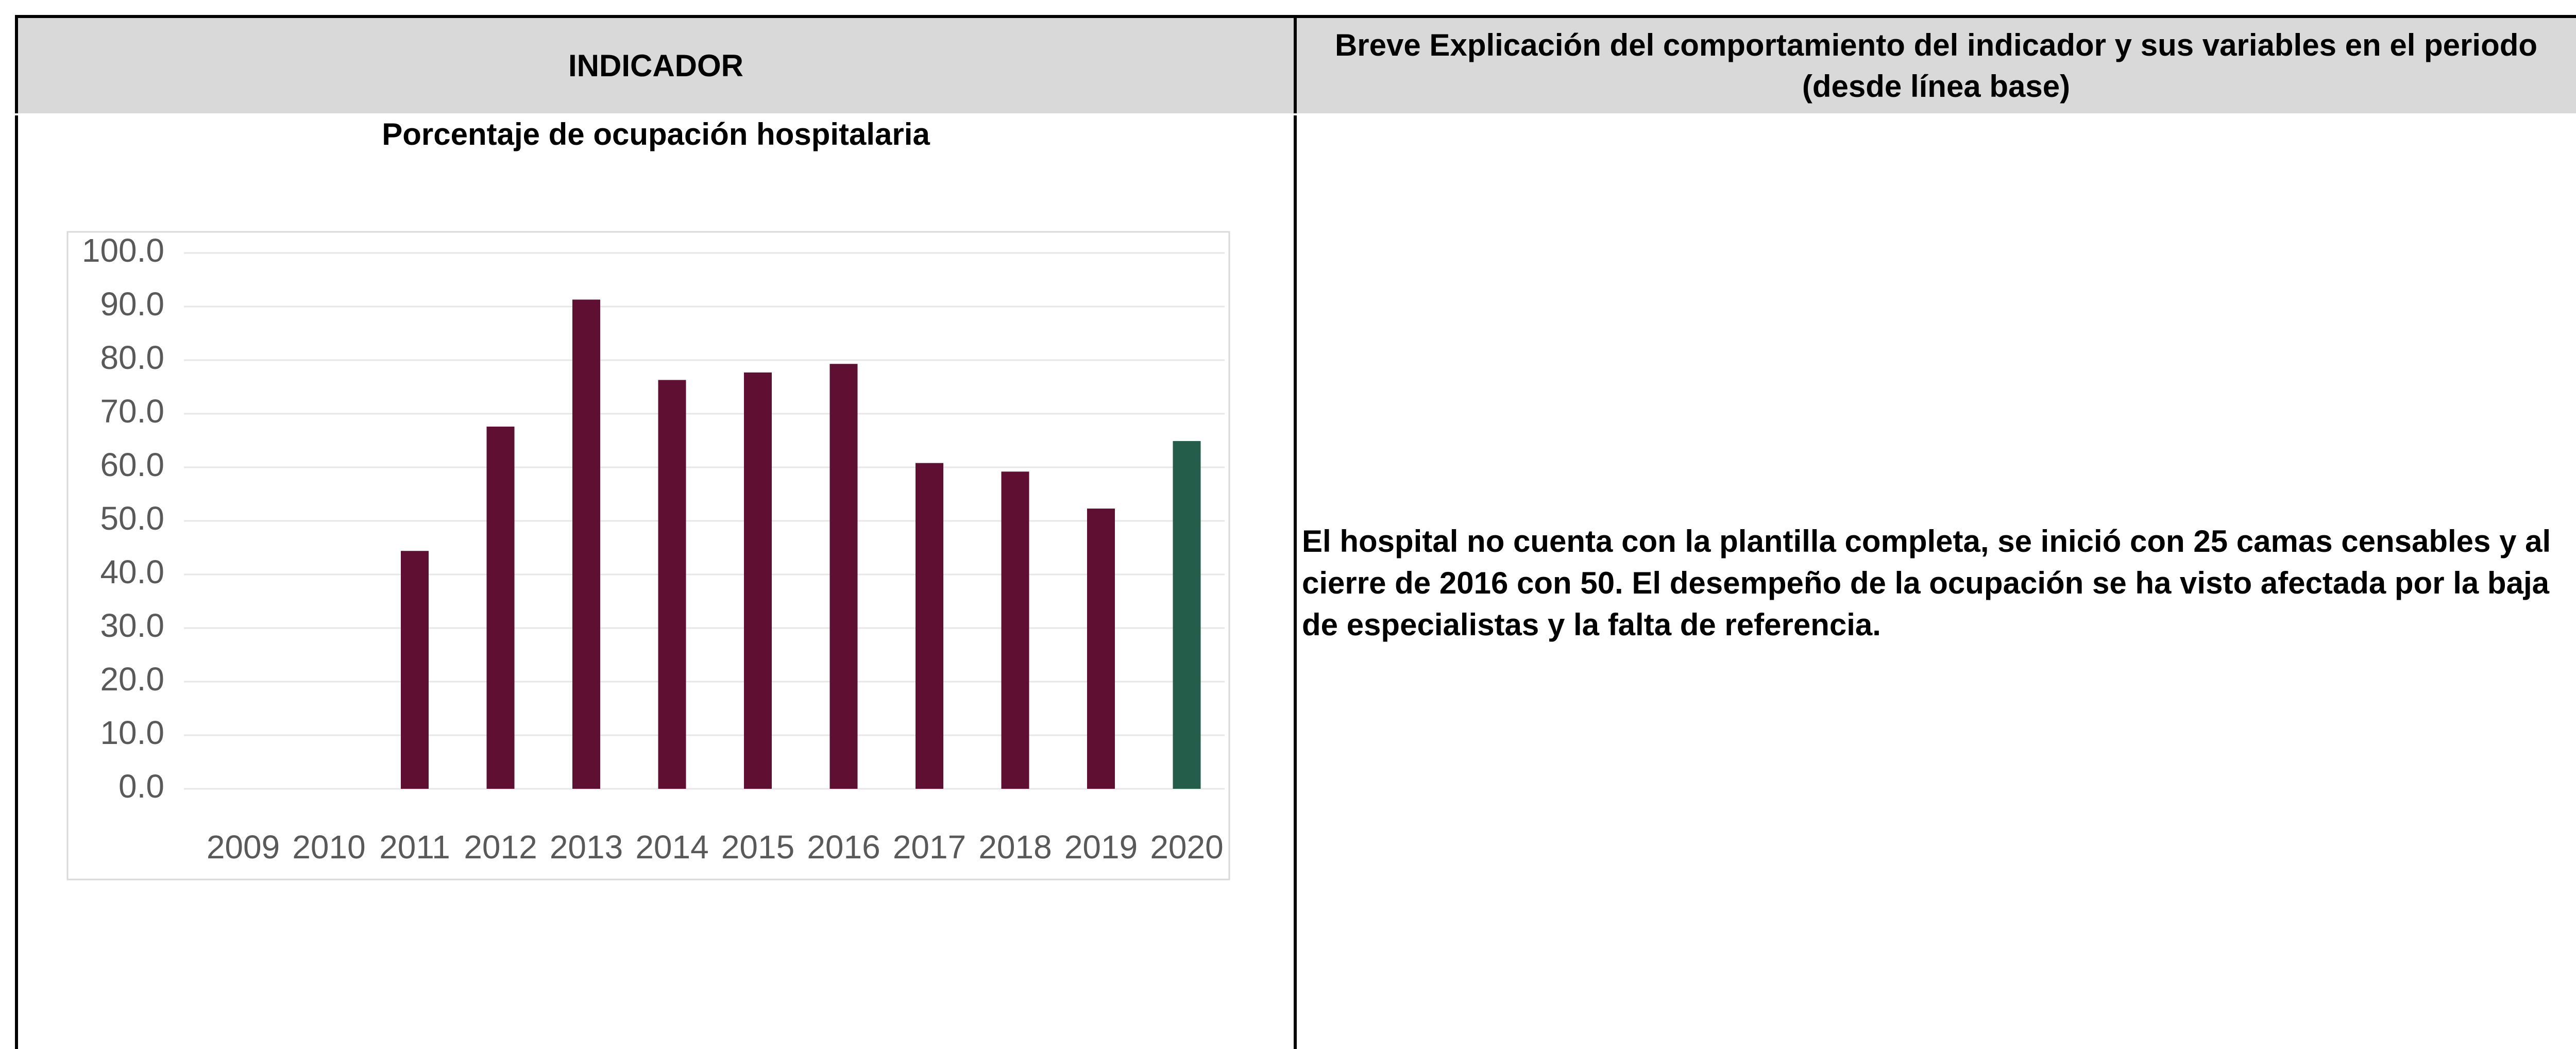  I want to click on y-tick-label: 70.0, so click(132, 411).